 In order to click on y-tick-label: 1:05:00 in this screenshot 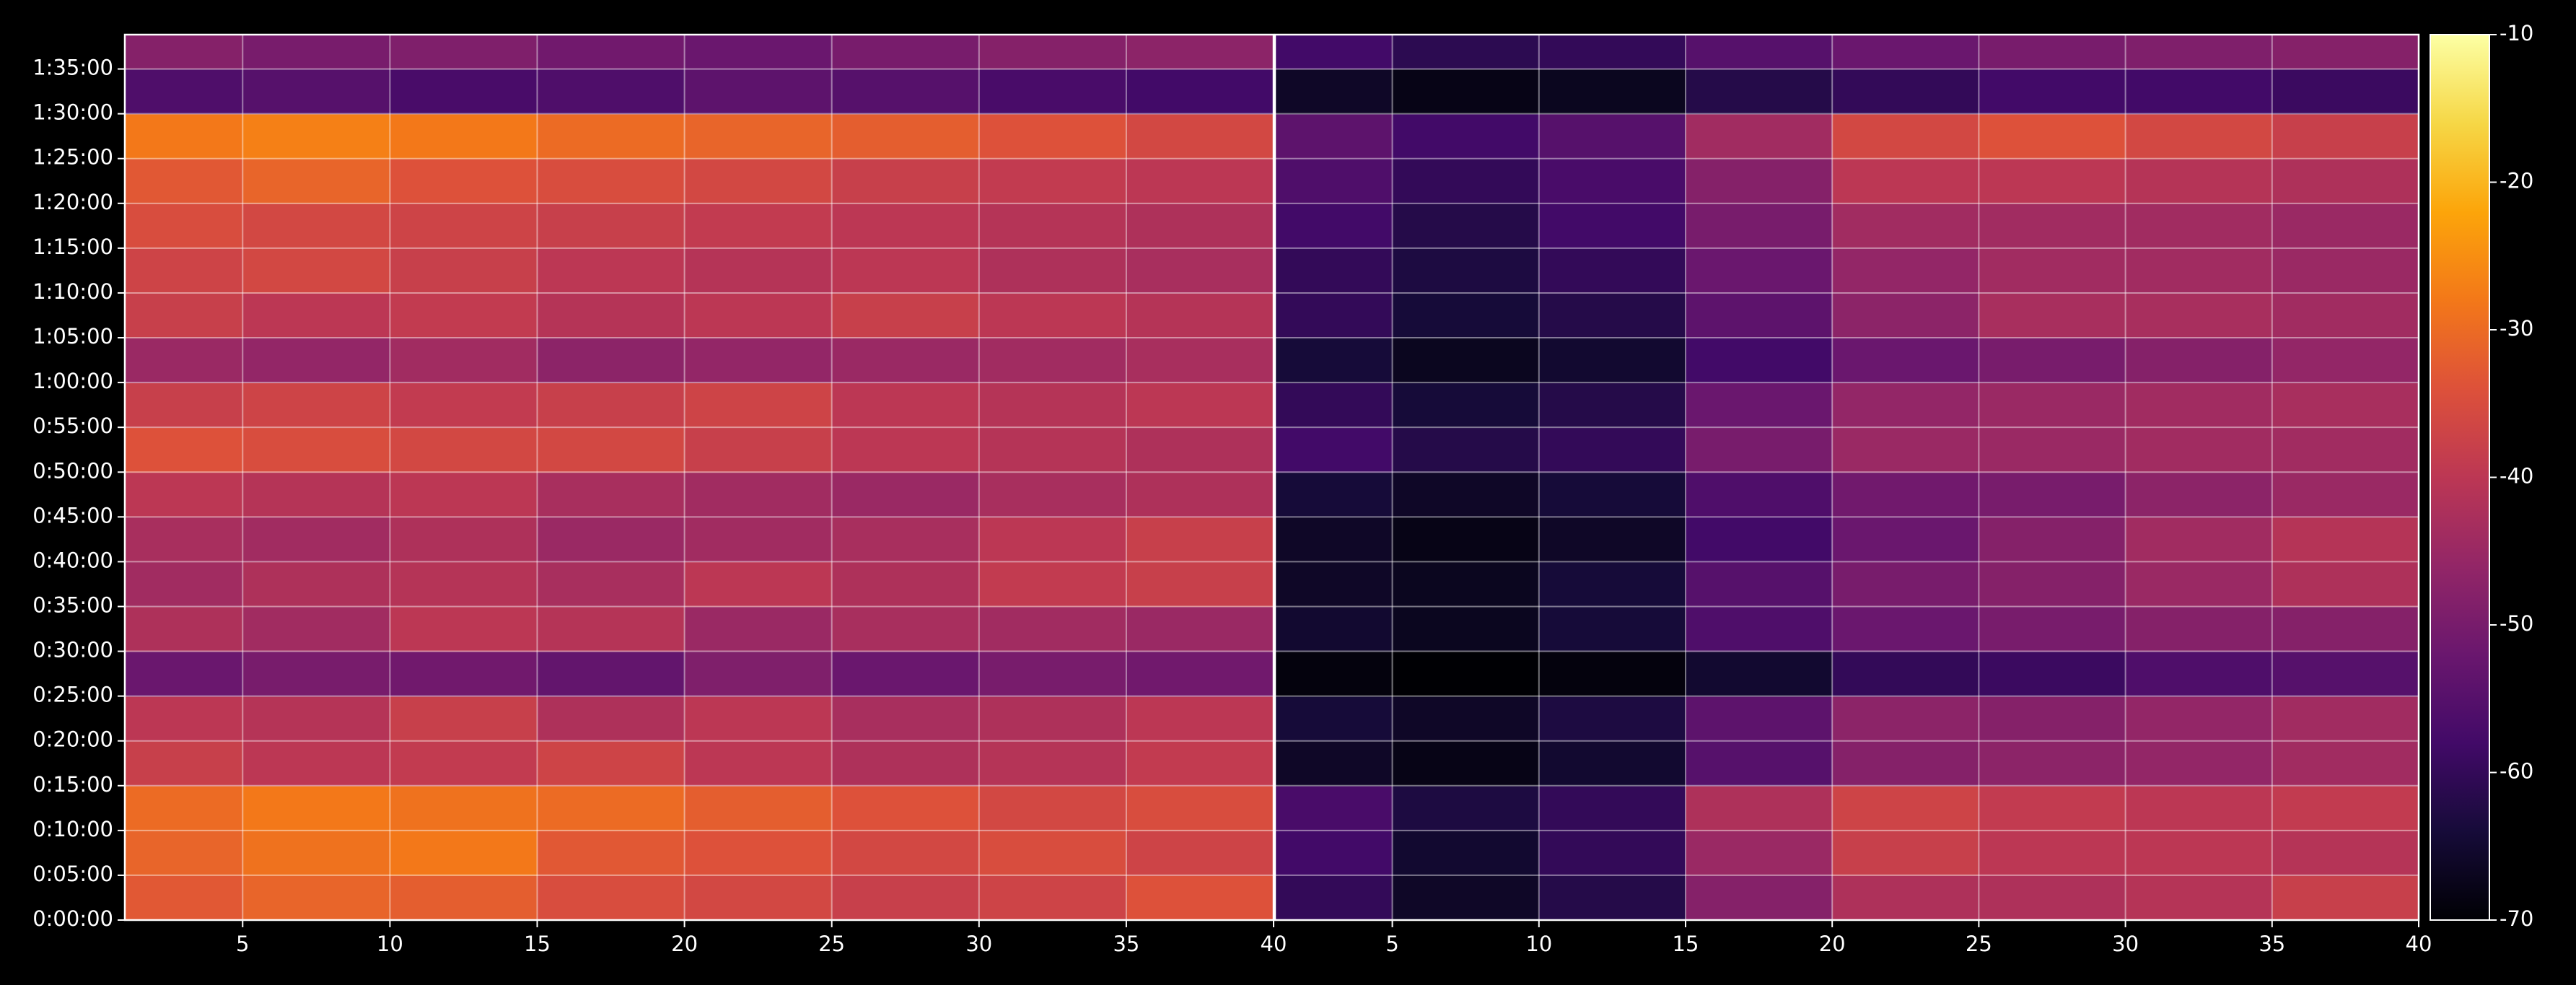, I will do `click(72, 336)`.